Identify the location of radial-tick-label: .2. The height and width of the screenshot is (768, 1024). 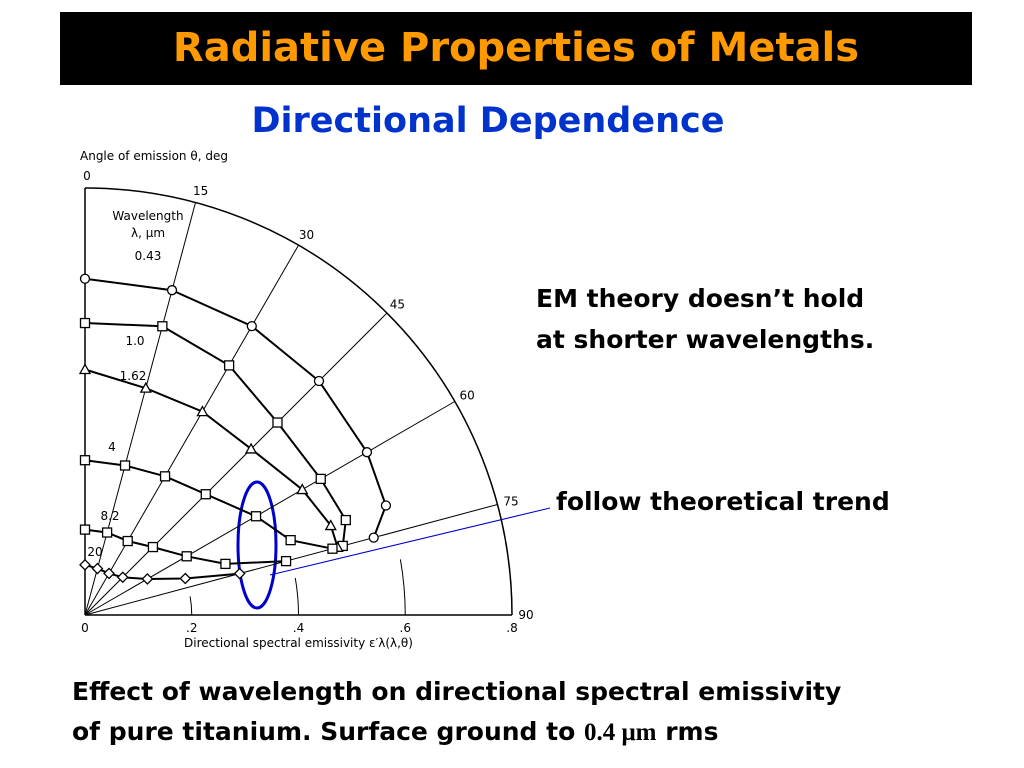
(191, 628).